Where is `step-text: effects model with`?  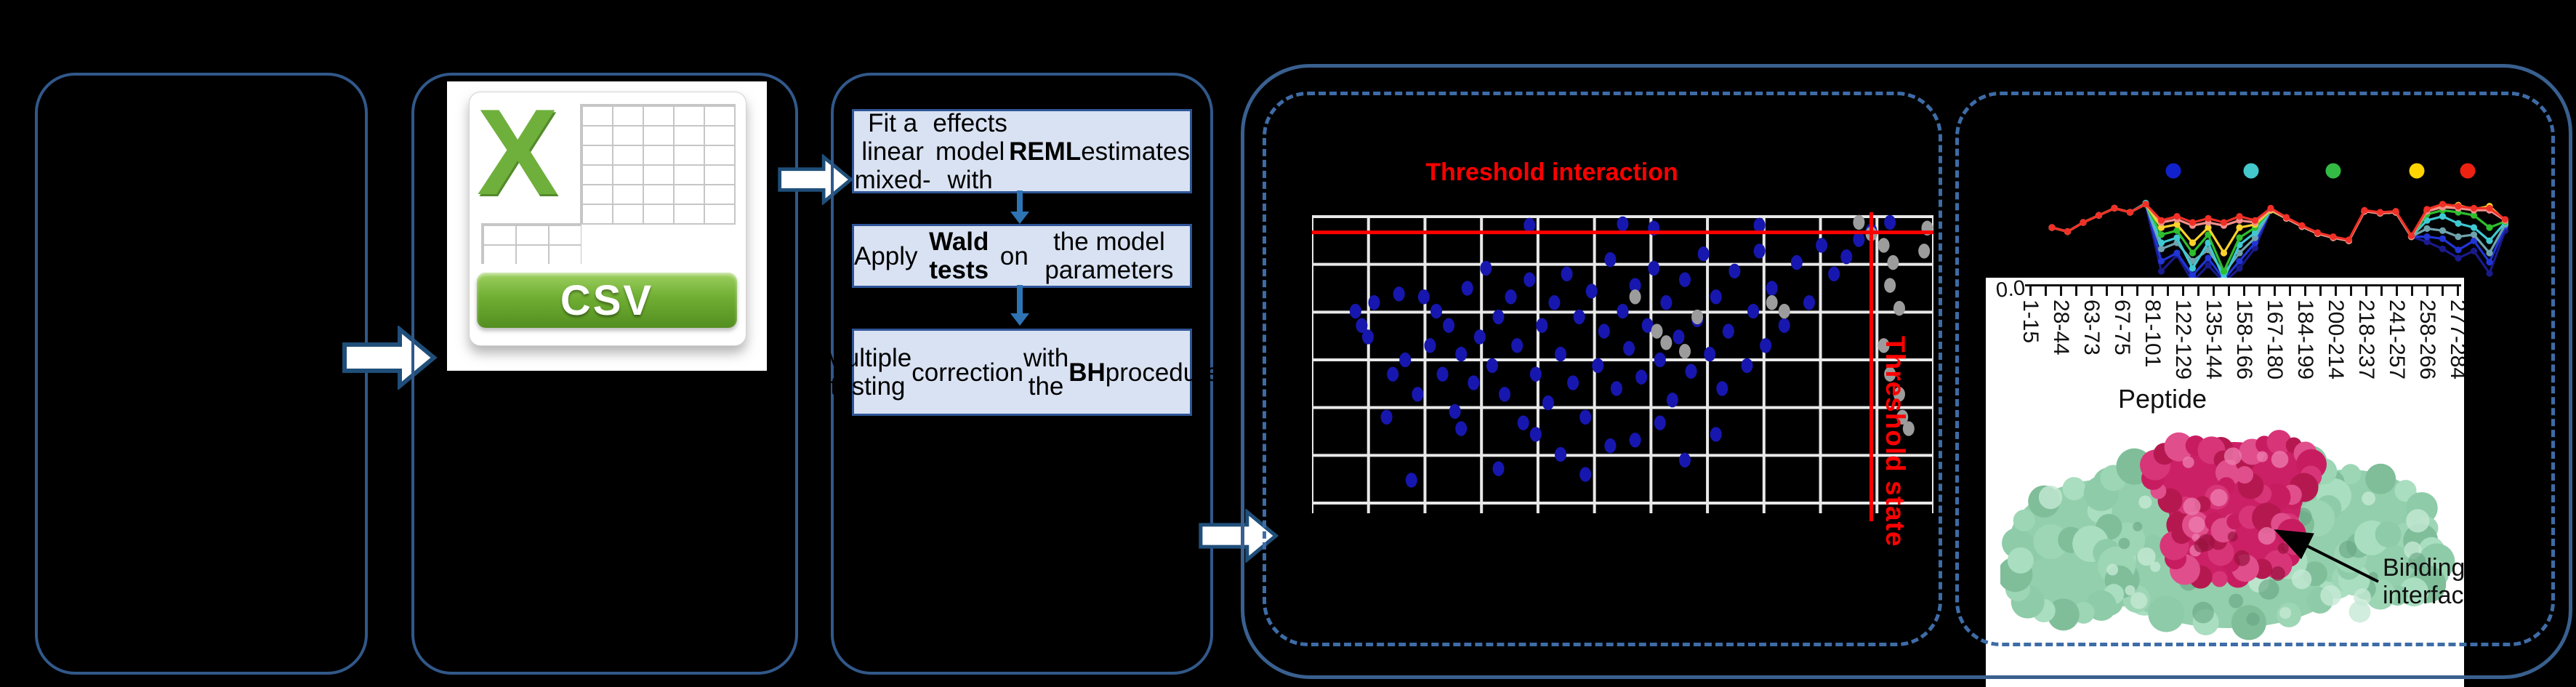
step-text: effects model with is located at coordinates (970, 151).